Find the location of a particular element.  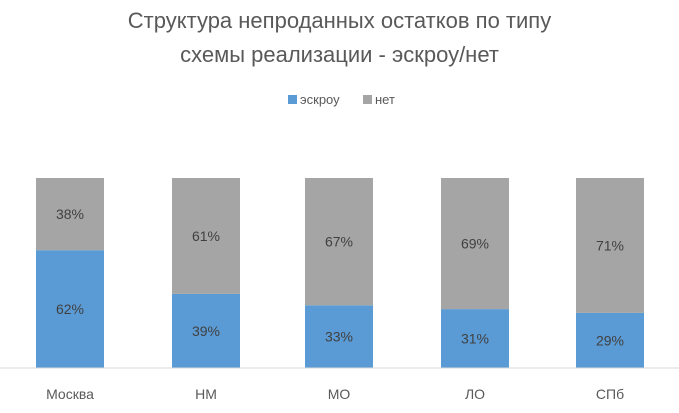

legend-label-no: нет is located at coordinates (385, 99).